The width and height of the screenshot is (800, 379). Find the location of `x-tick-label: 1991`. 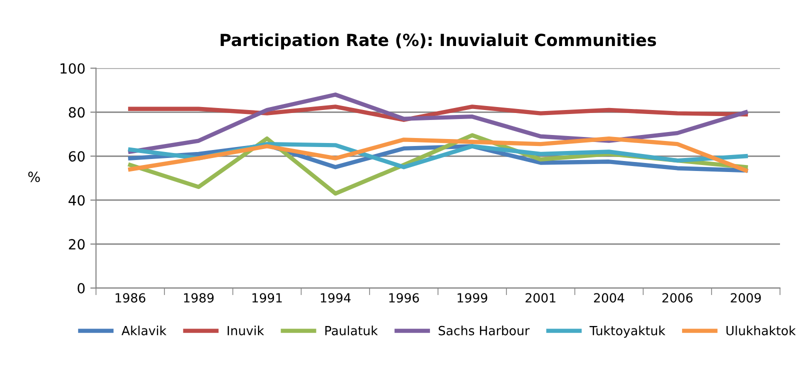

x-tick-label: 1991 is located at coordinates (267, 298).